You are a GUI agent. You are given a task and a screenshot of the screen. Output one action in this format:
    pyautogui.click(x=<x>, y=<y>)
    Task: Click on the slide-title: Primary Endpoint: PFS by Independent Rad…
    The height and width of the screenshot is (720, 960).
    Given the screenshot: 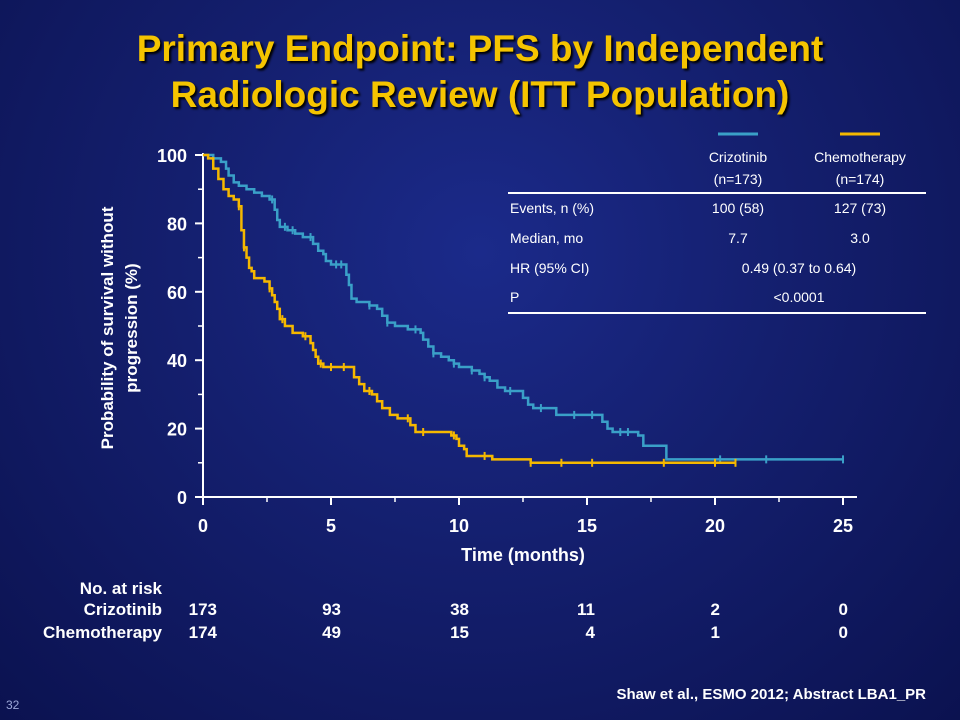 What is the action you would take?
    pyautogui.click(x=480, y=72)
    